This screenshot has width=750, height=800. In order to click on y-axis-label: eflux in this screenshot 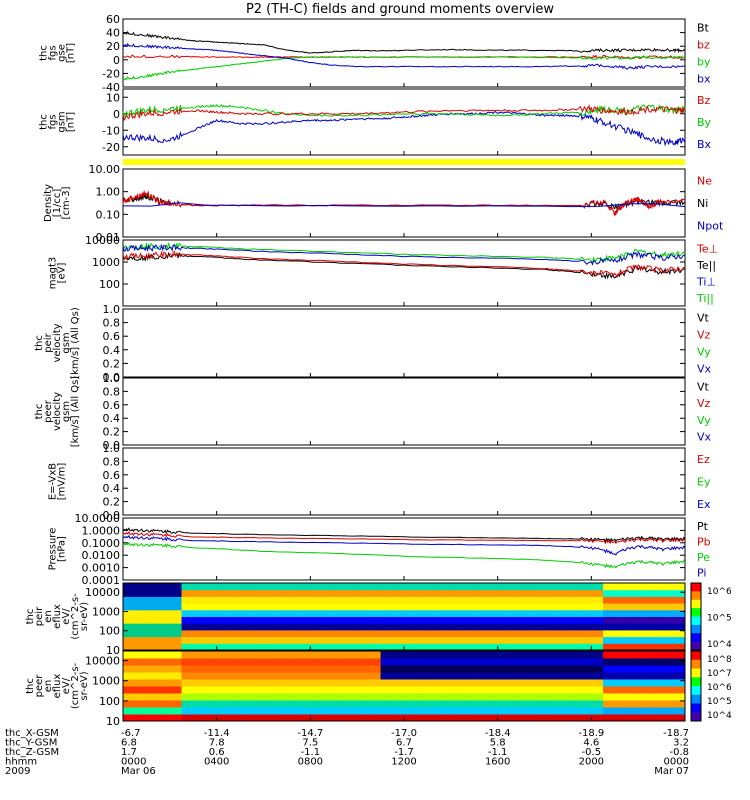, I will do `click(57, 616)`.